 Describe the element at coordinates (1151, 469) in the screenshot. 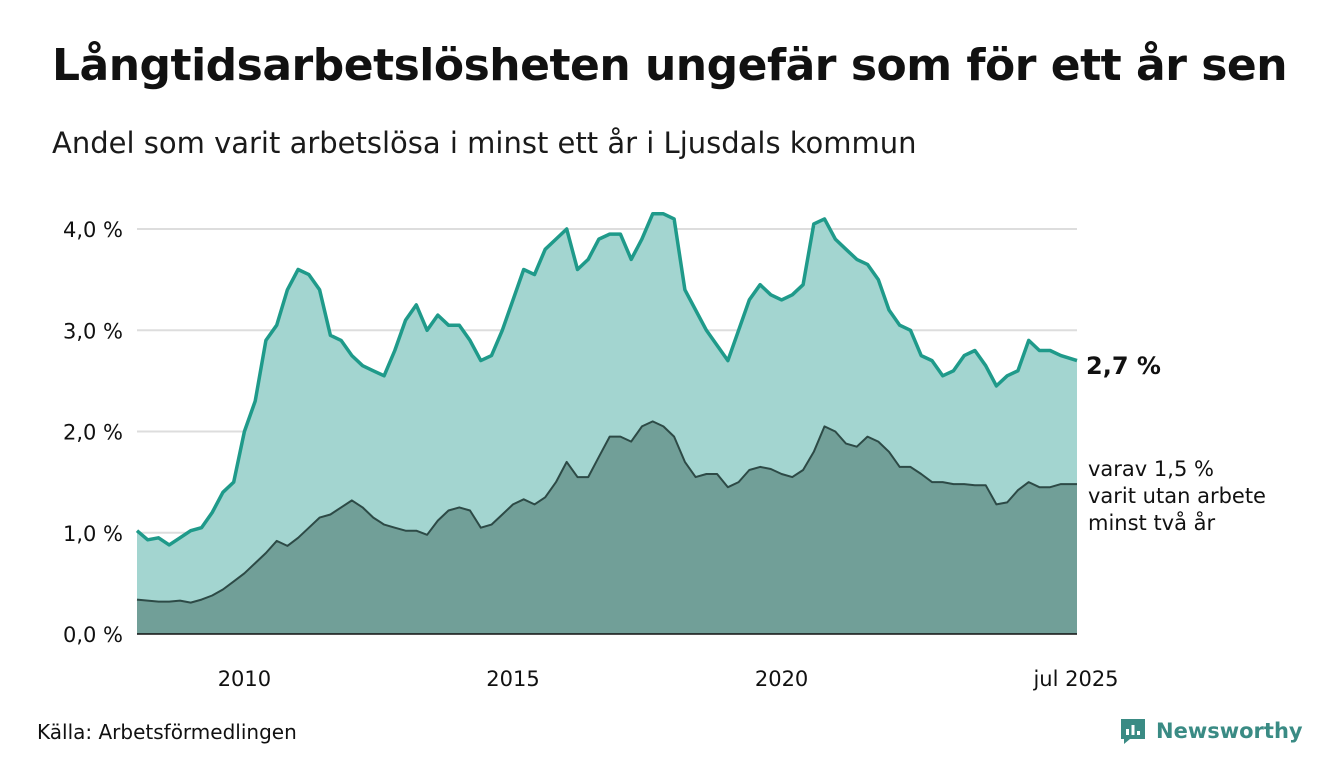

I see `note-line-1: varav 1,5 %` at that location.